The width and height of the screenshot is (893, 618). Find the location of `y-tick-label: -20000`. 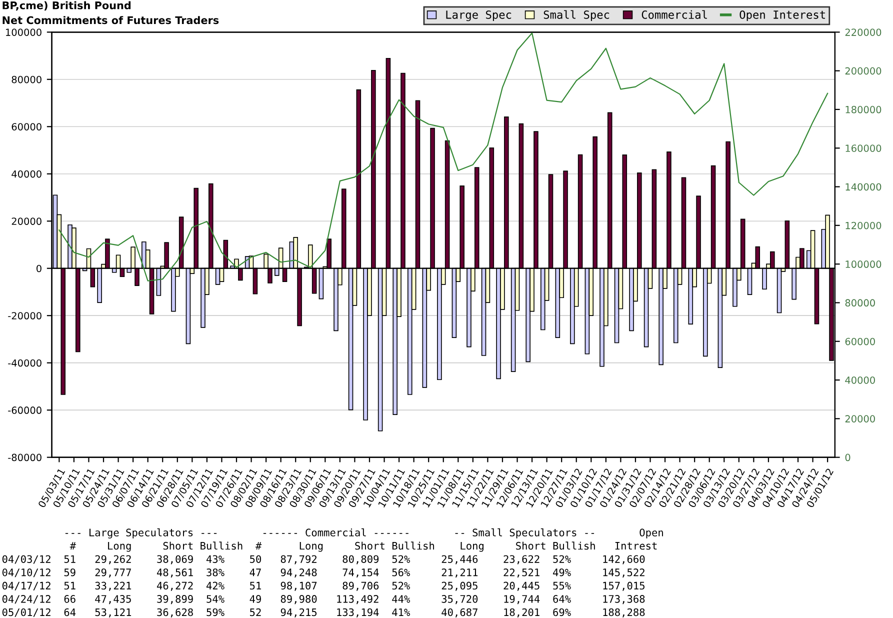

y-tick-label: -20000 is located at coordinates (25, 316).